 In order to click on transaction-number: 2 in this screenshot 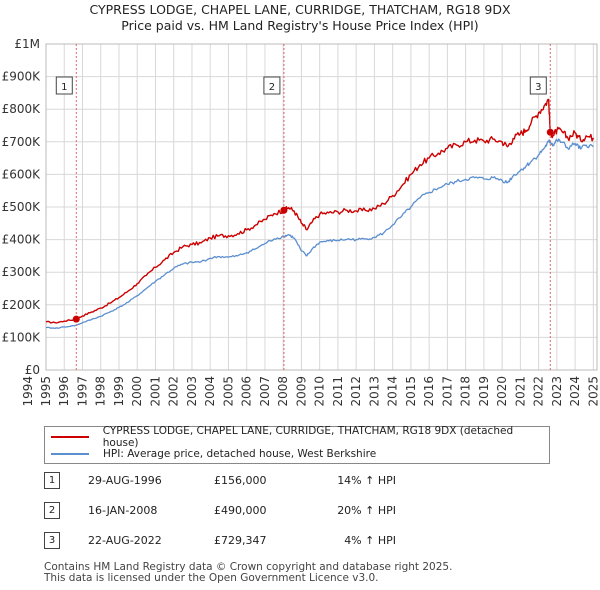, I will do `click(52, 510)`.